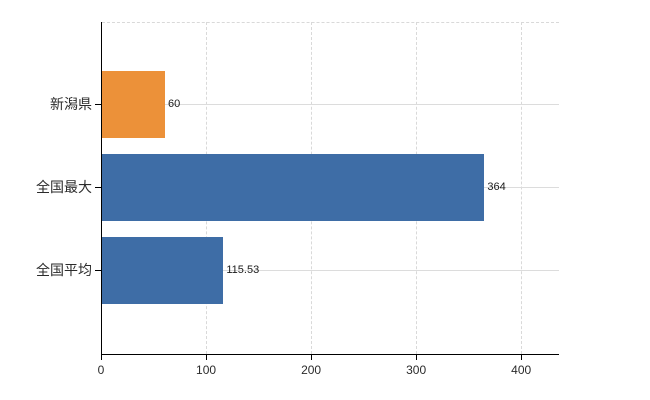  I want to click on value-label: 60, so click(174, 104).